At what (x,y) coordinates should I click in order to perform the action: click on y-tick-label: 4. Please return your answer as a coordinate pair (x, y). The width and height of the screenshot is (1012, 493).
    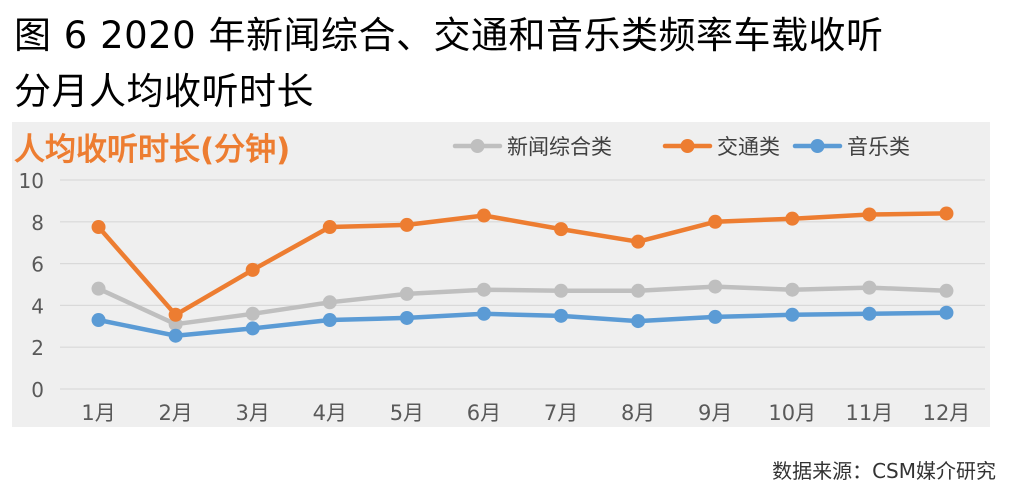
    Looking at the image, I should click on (37, 306).